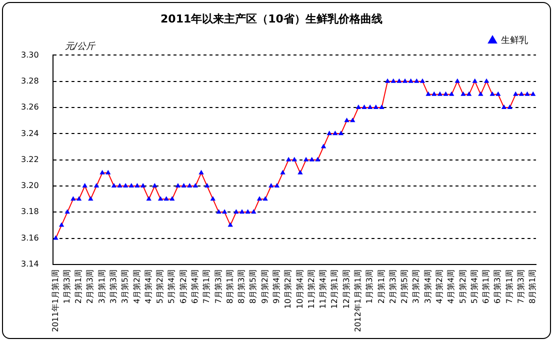 The image size is (553, 341). I want to click on y-tick-label: 3.20, so click(30, 185).